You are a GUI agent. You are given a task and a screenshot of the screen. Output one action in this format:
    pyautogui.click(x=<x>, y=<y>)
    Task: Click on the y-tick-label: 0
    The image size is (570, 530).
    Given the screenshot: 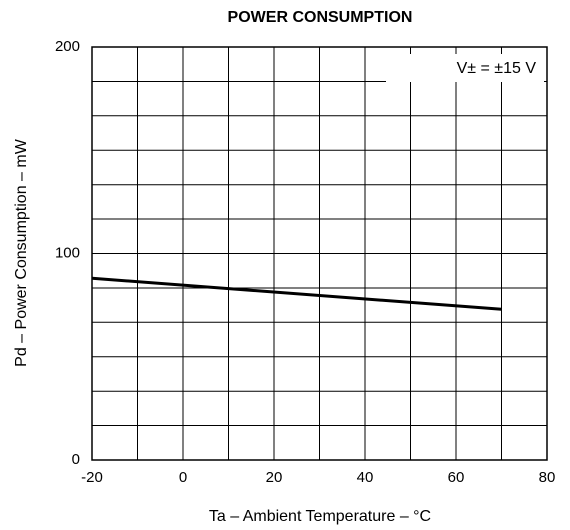 What is the action you would take?
    pyautogui.click(x=76, y=459)
    